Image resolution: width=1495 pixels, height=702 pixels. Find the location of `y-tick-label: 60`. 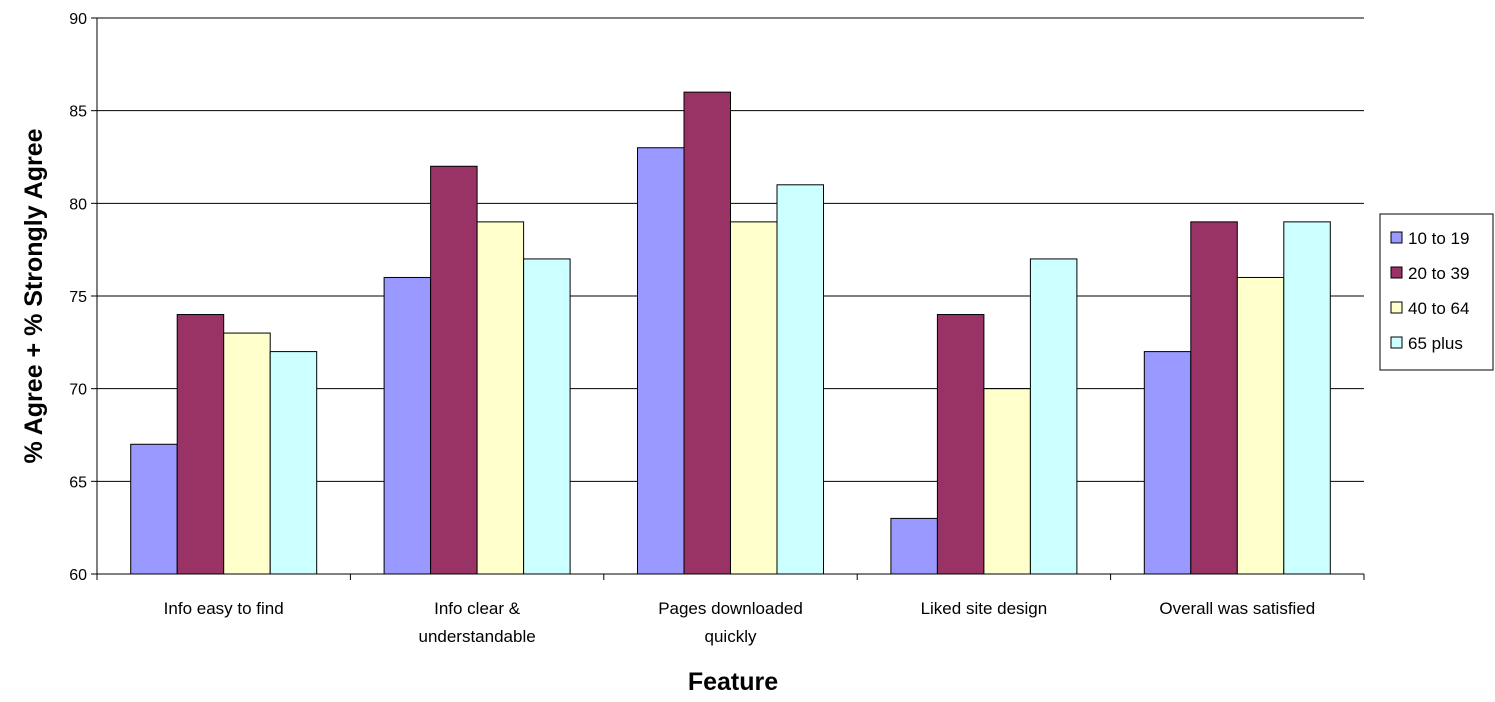

y-tick-label: 60 is located at coordinates (78, 575).